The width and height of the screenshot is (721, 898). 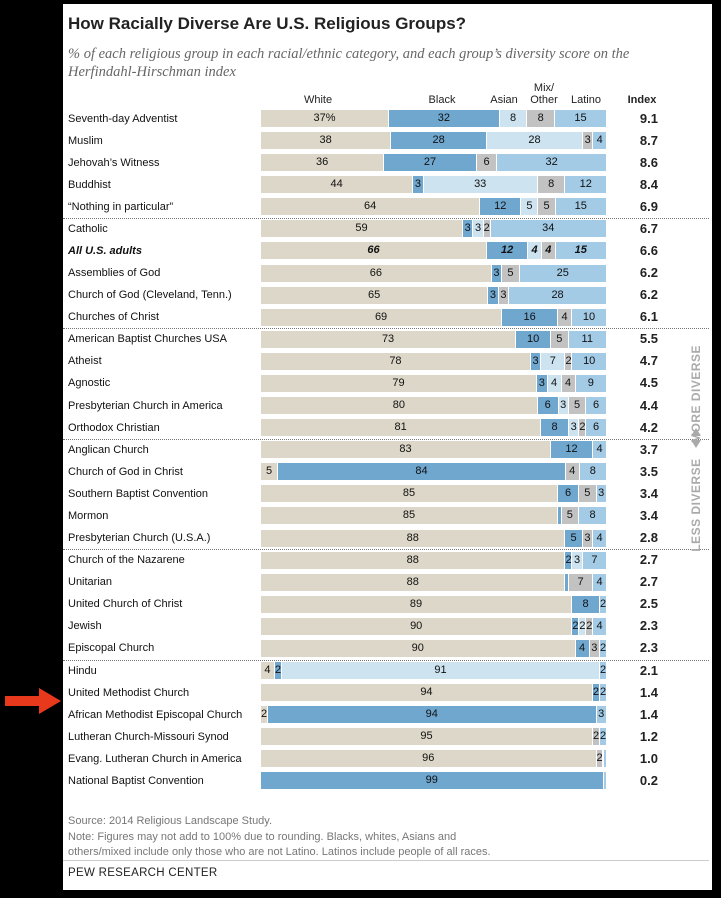 I want to click on row-label: Lutheran Church-Missouri Synod, so click(x=148, y=736).